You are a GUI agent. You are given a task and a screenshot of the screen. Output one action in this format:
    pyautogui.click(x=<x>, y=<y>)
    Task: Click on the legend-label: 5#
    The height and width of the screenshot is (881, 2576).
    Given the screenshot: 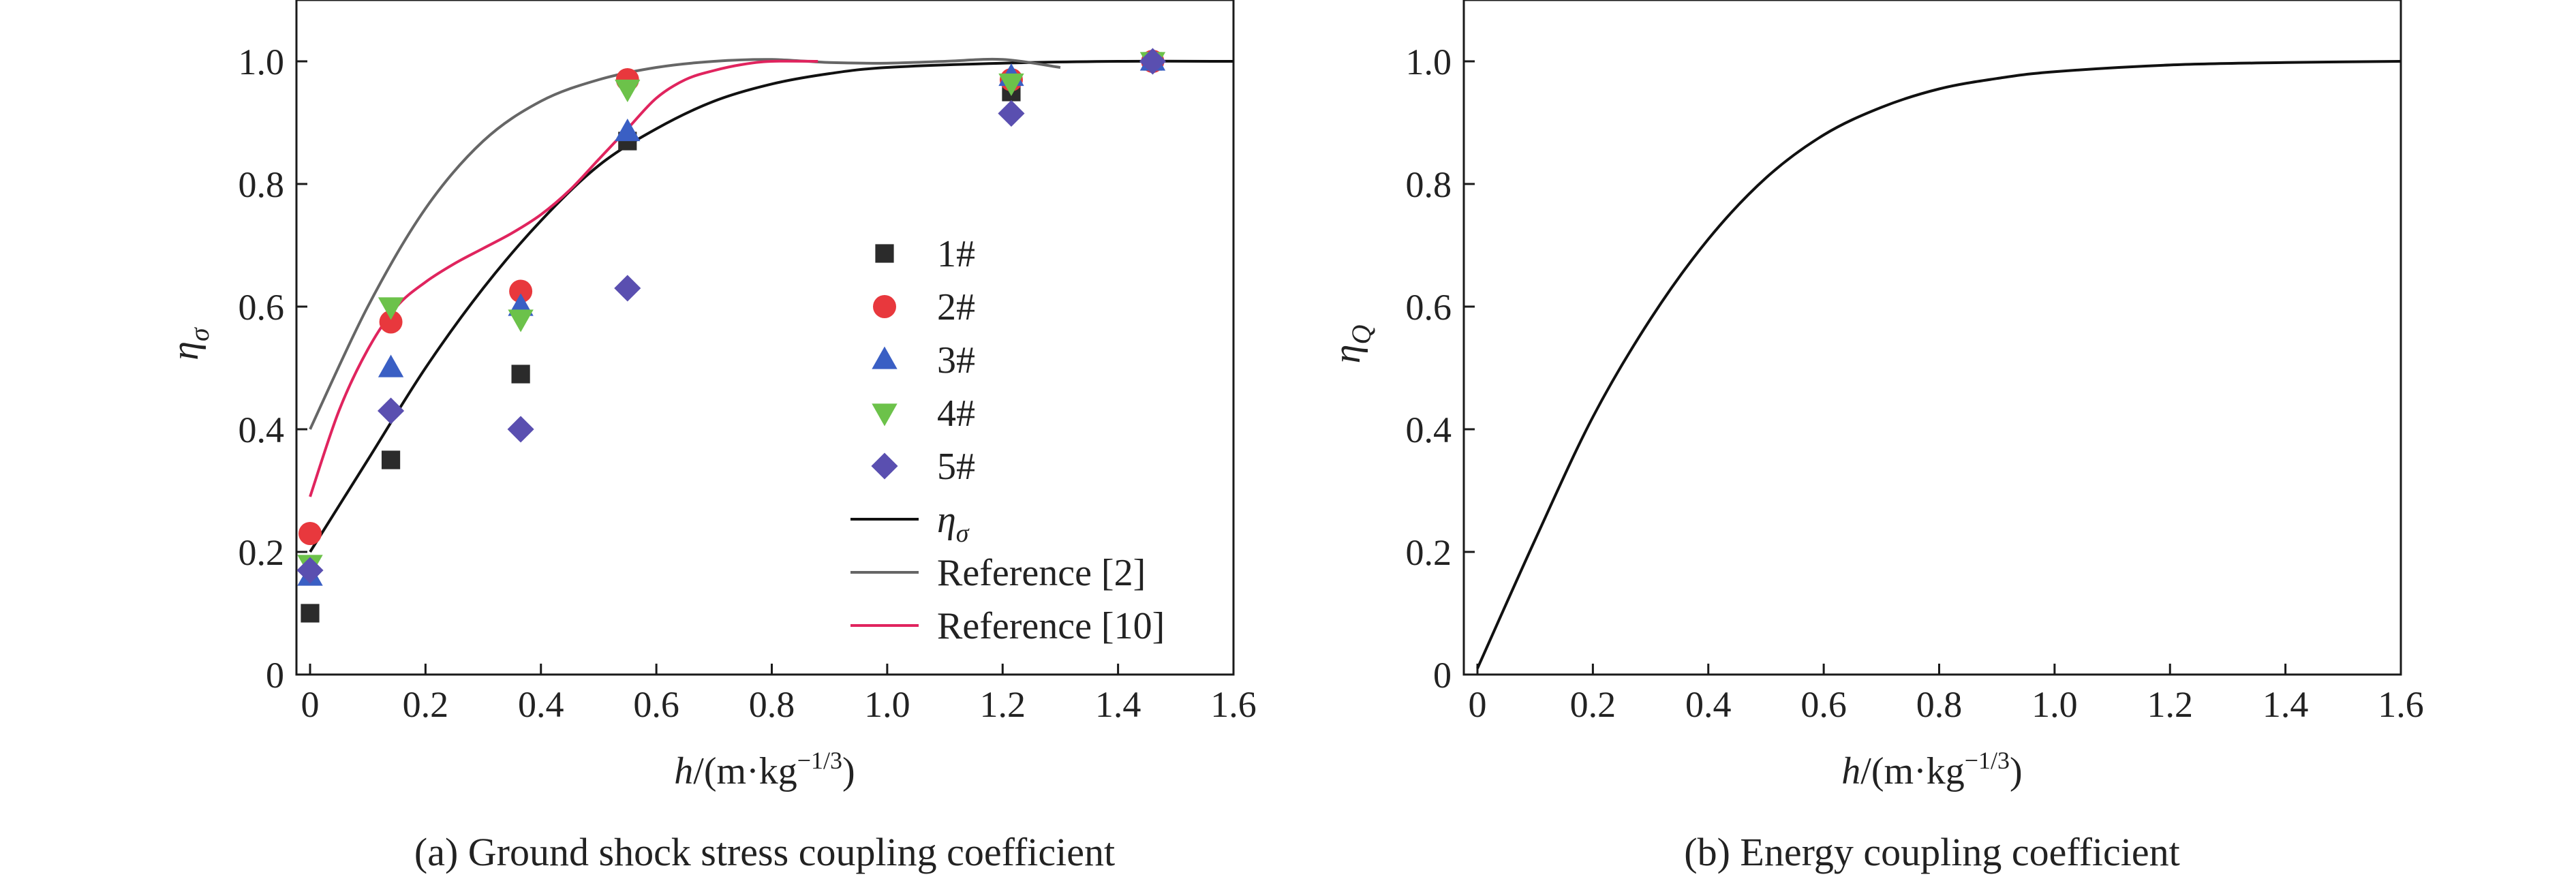 What is the action you would take?
    pyautogui.click(x=956, y=467)
    